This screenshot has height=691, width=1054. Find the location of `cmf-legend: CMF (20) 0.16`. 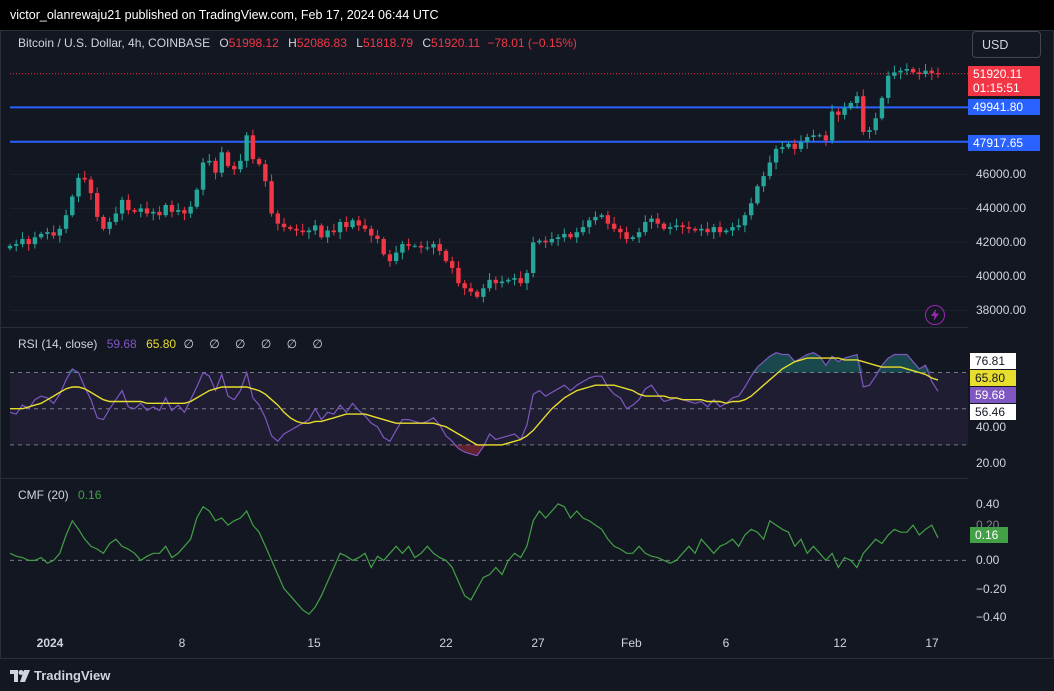

cmf-legend: CMF (20) 0.16 is located at coordinates (59, 495).